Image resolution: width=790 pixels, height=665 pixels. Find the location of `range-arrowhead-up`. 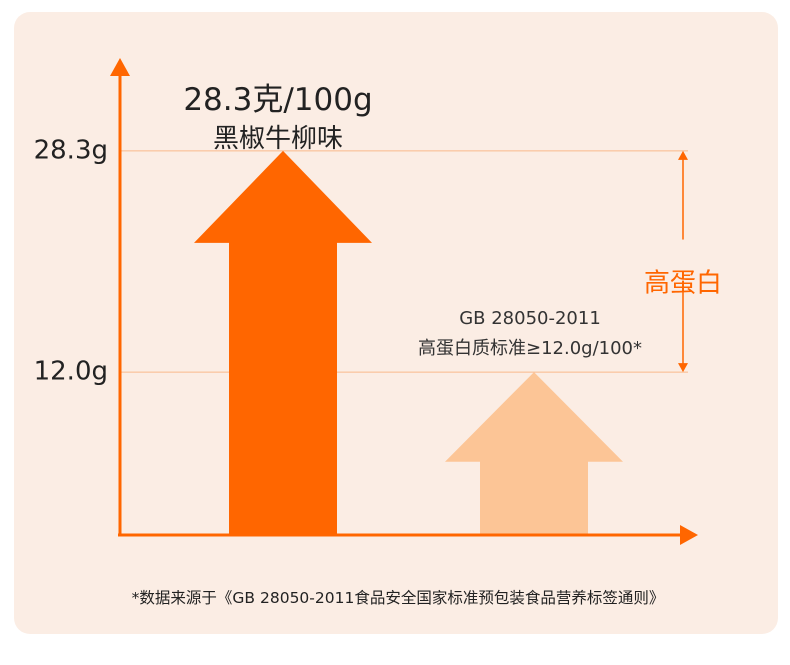

range-arrowhead-up is located at coordinates (683, 155).